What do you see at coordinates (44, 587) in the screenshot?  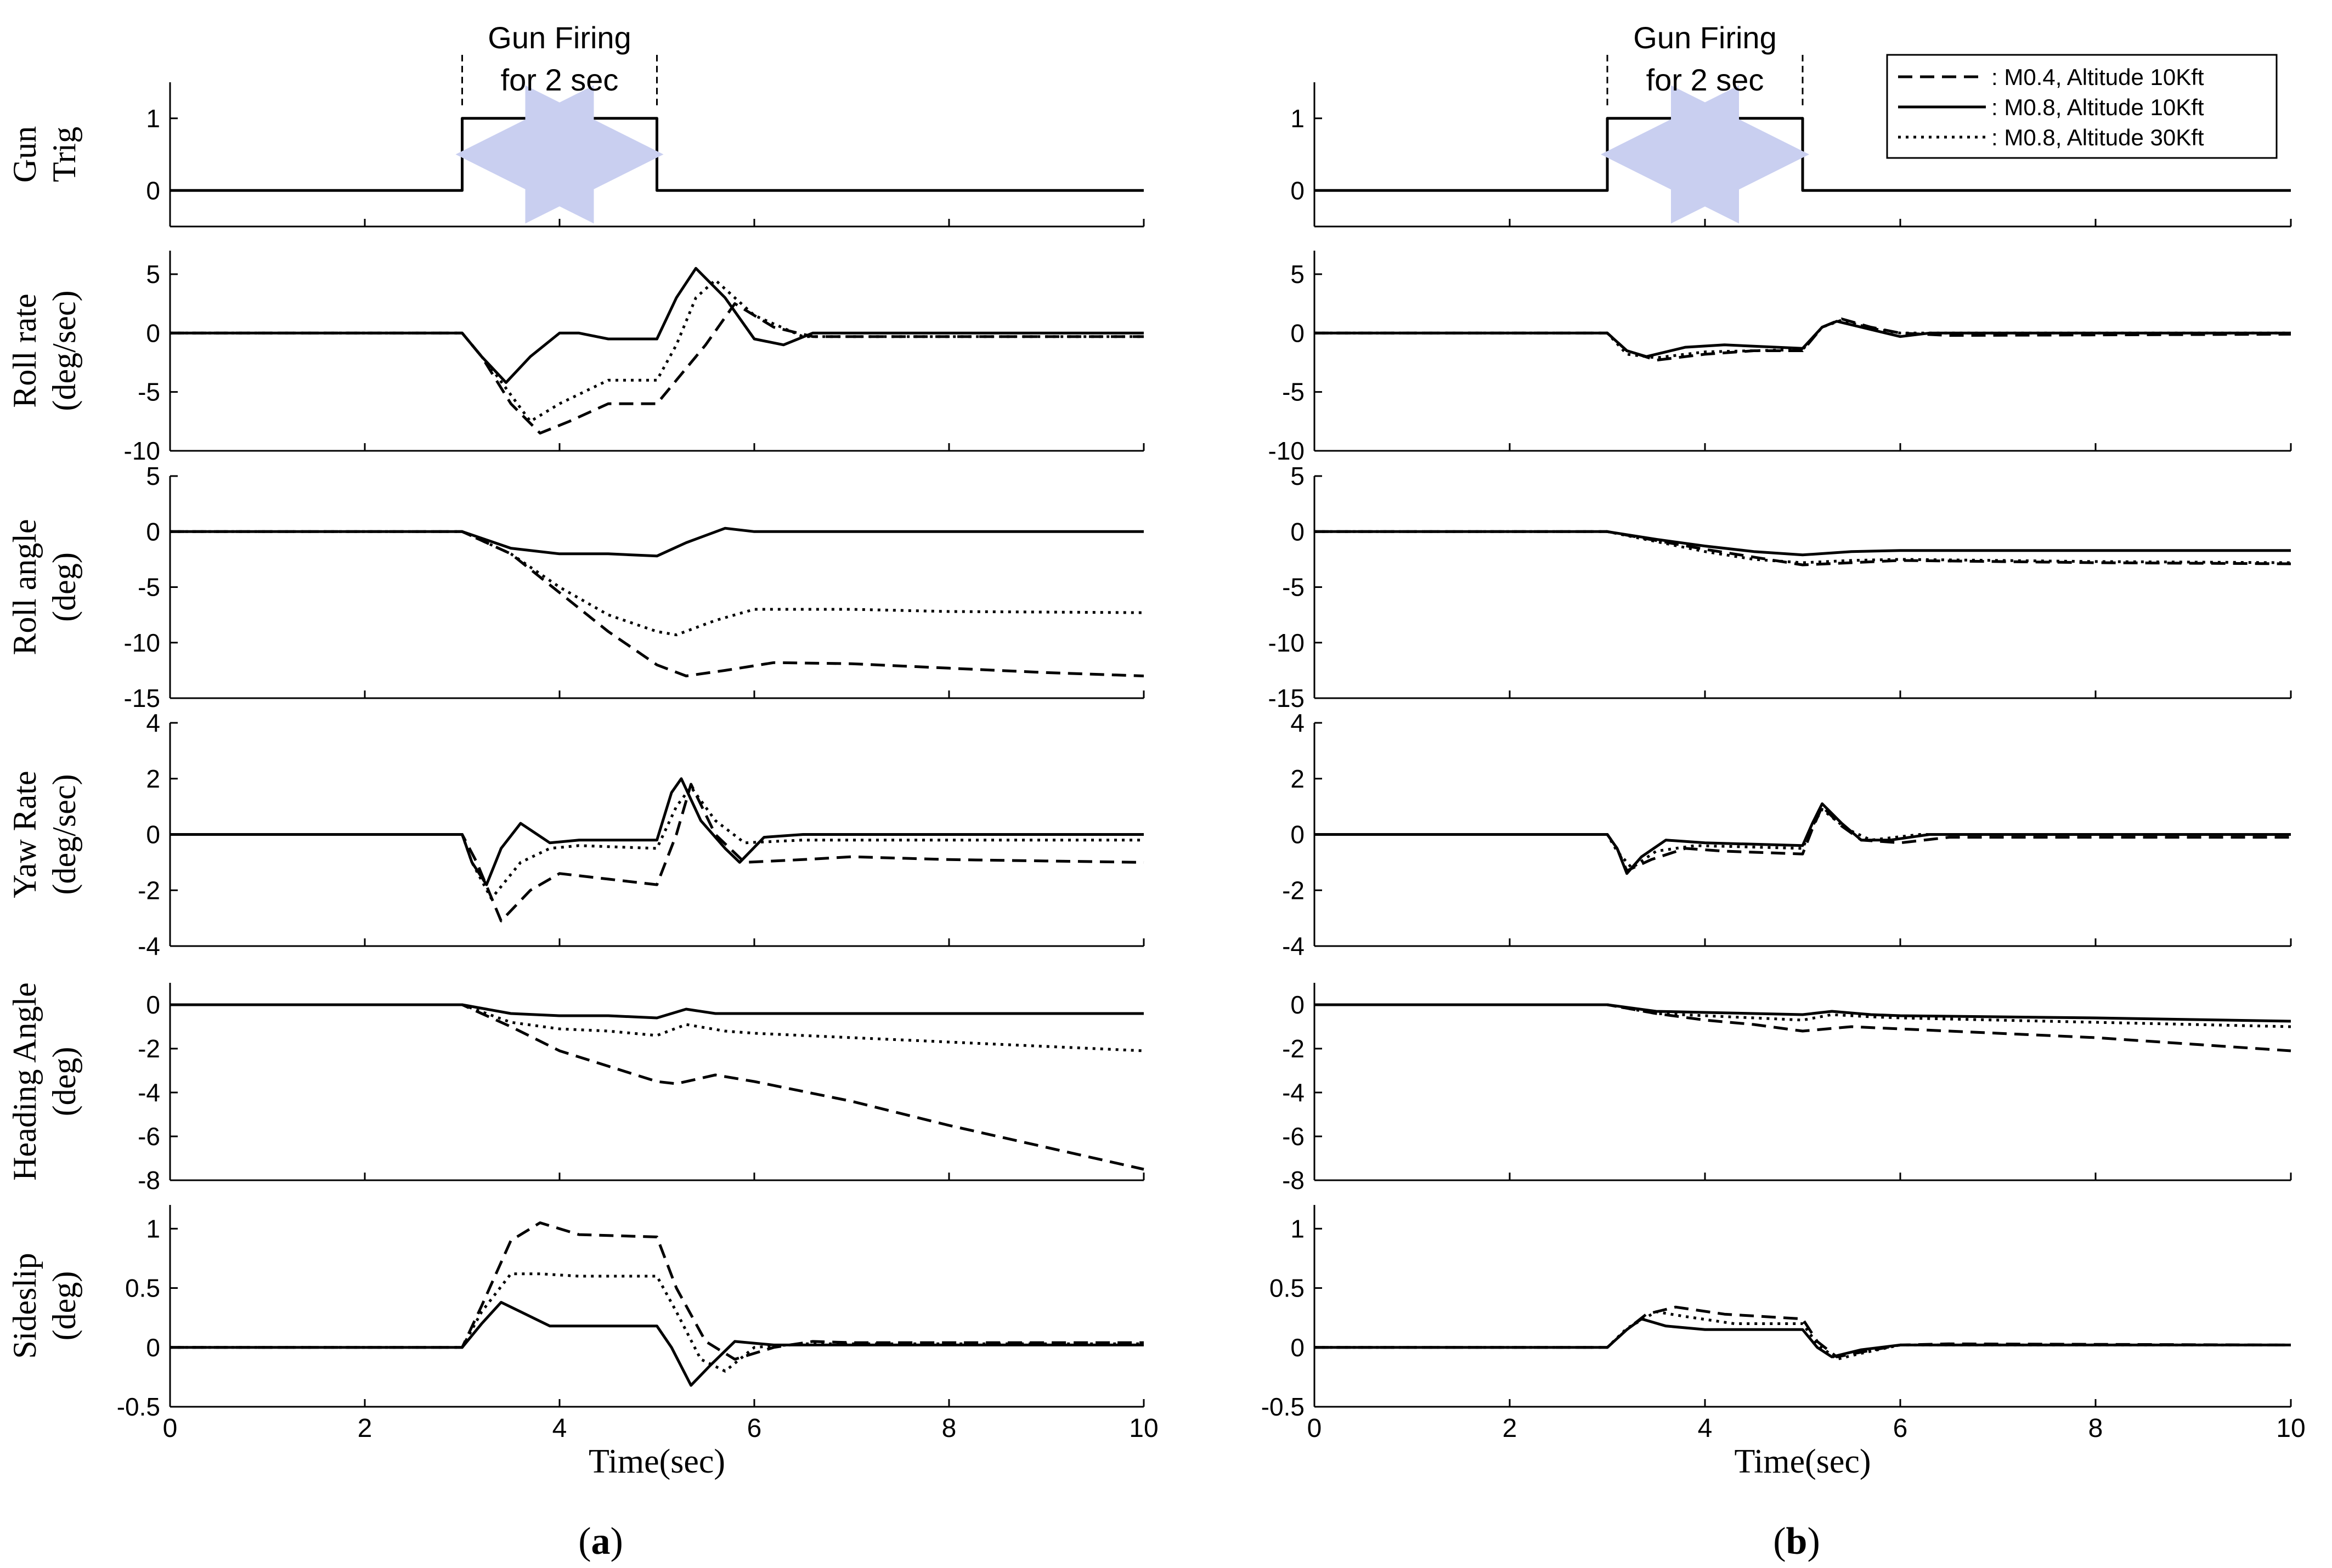 I see `y-axis-label: Roll angle (deg)` at bounding box center [44, 587].